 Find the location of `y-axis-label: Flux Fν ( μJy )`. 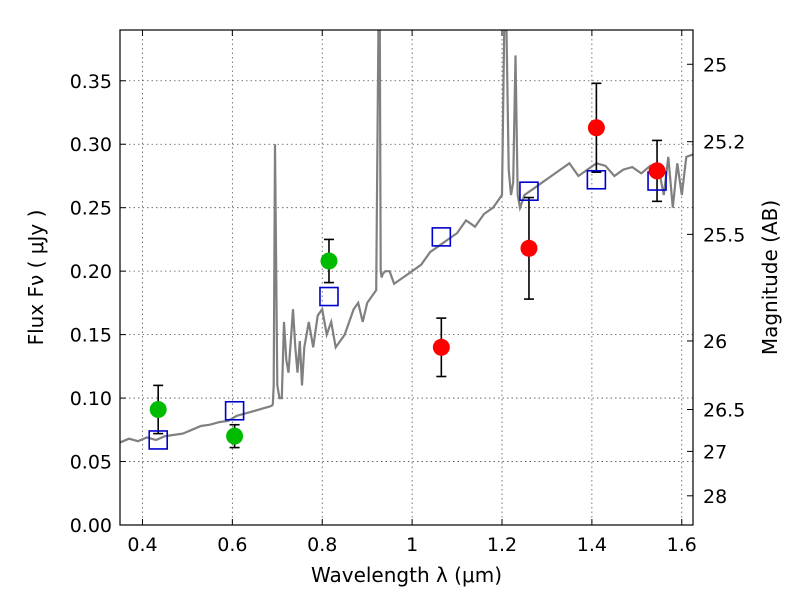

y-axis-label: Flux Fν ( μJy ) is located at coordinates (36, 278).